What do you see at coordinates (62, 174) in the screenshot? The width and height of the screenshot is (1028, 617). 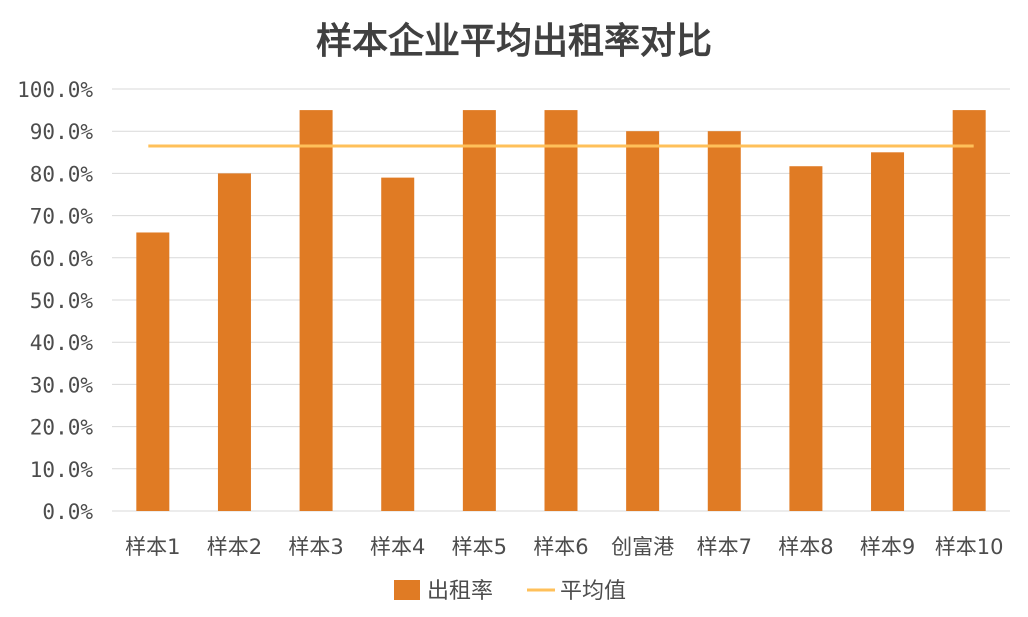 I see `y-tick-label: 80.0%` at bounding box center [62, 174].